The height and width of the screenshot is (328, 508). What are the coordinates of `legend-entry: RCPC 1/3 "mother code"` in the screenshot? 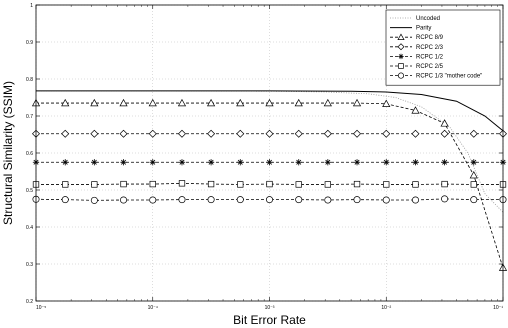 It's located at (436, 76).